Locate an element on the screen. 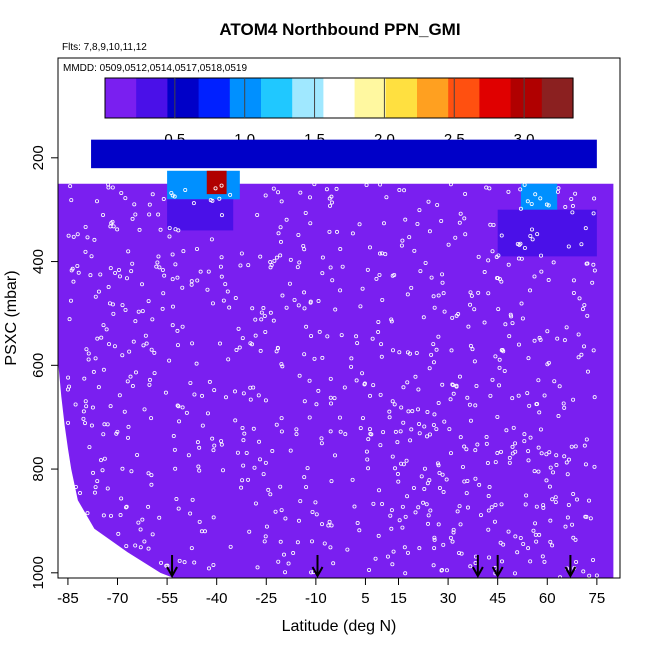 Image resolution: width=650 pixels, height=650 pixels. y-tick-label: 400 is located at coordinates (38, 261).